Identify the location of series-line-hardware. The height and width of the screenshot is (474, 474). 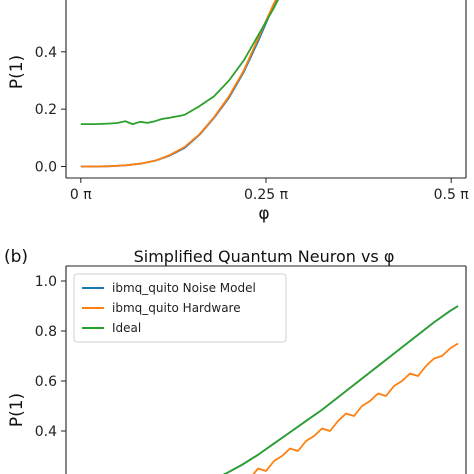
(355, 408).